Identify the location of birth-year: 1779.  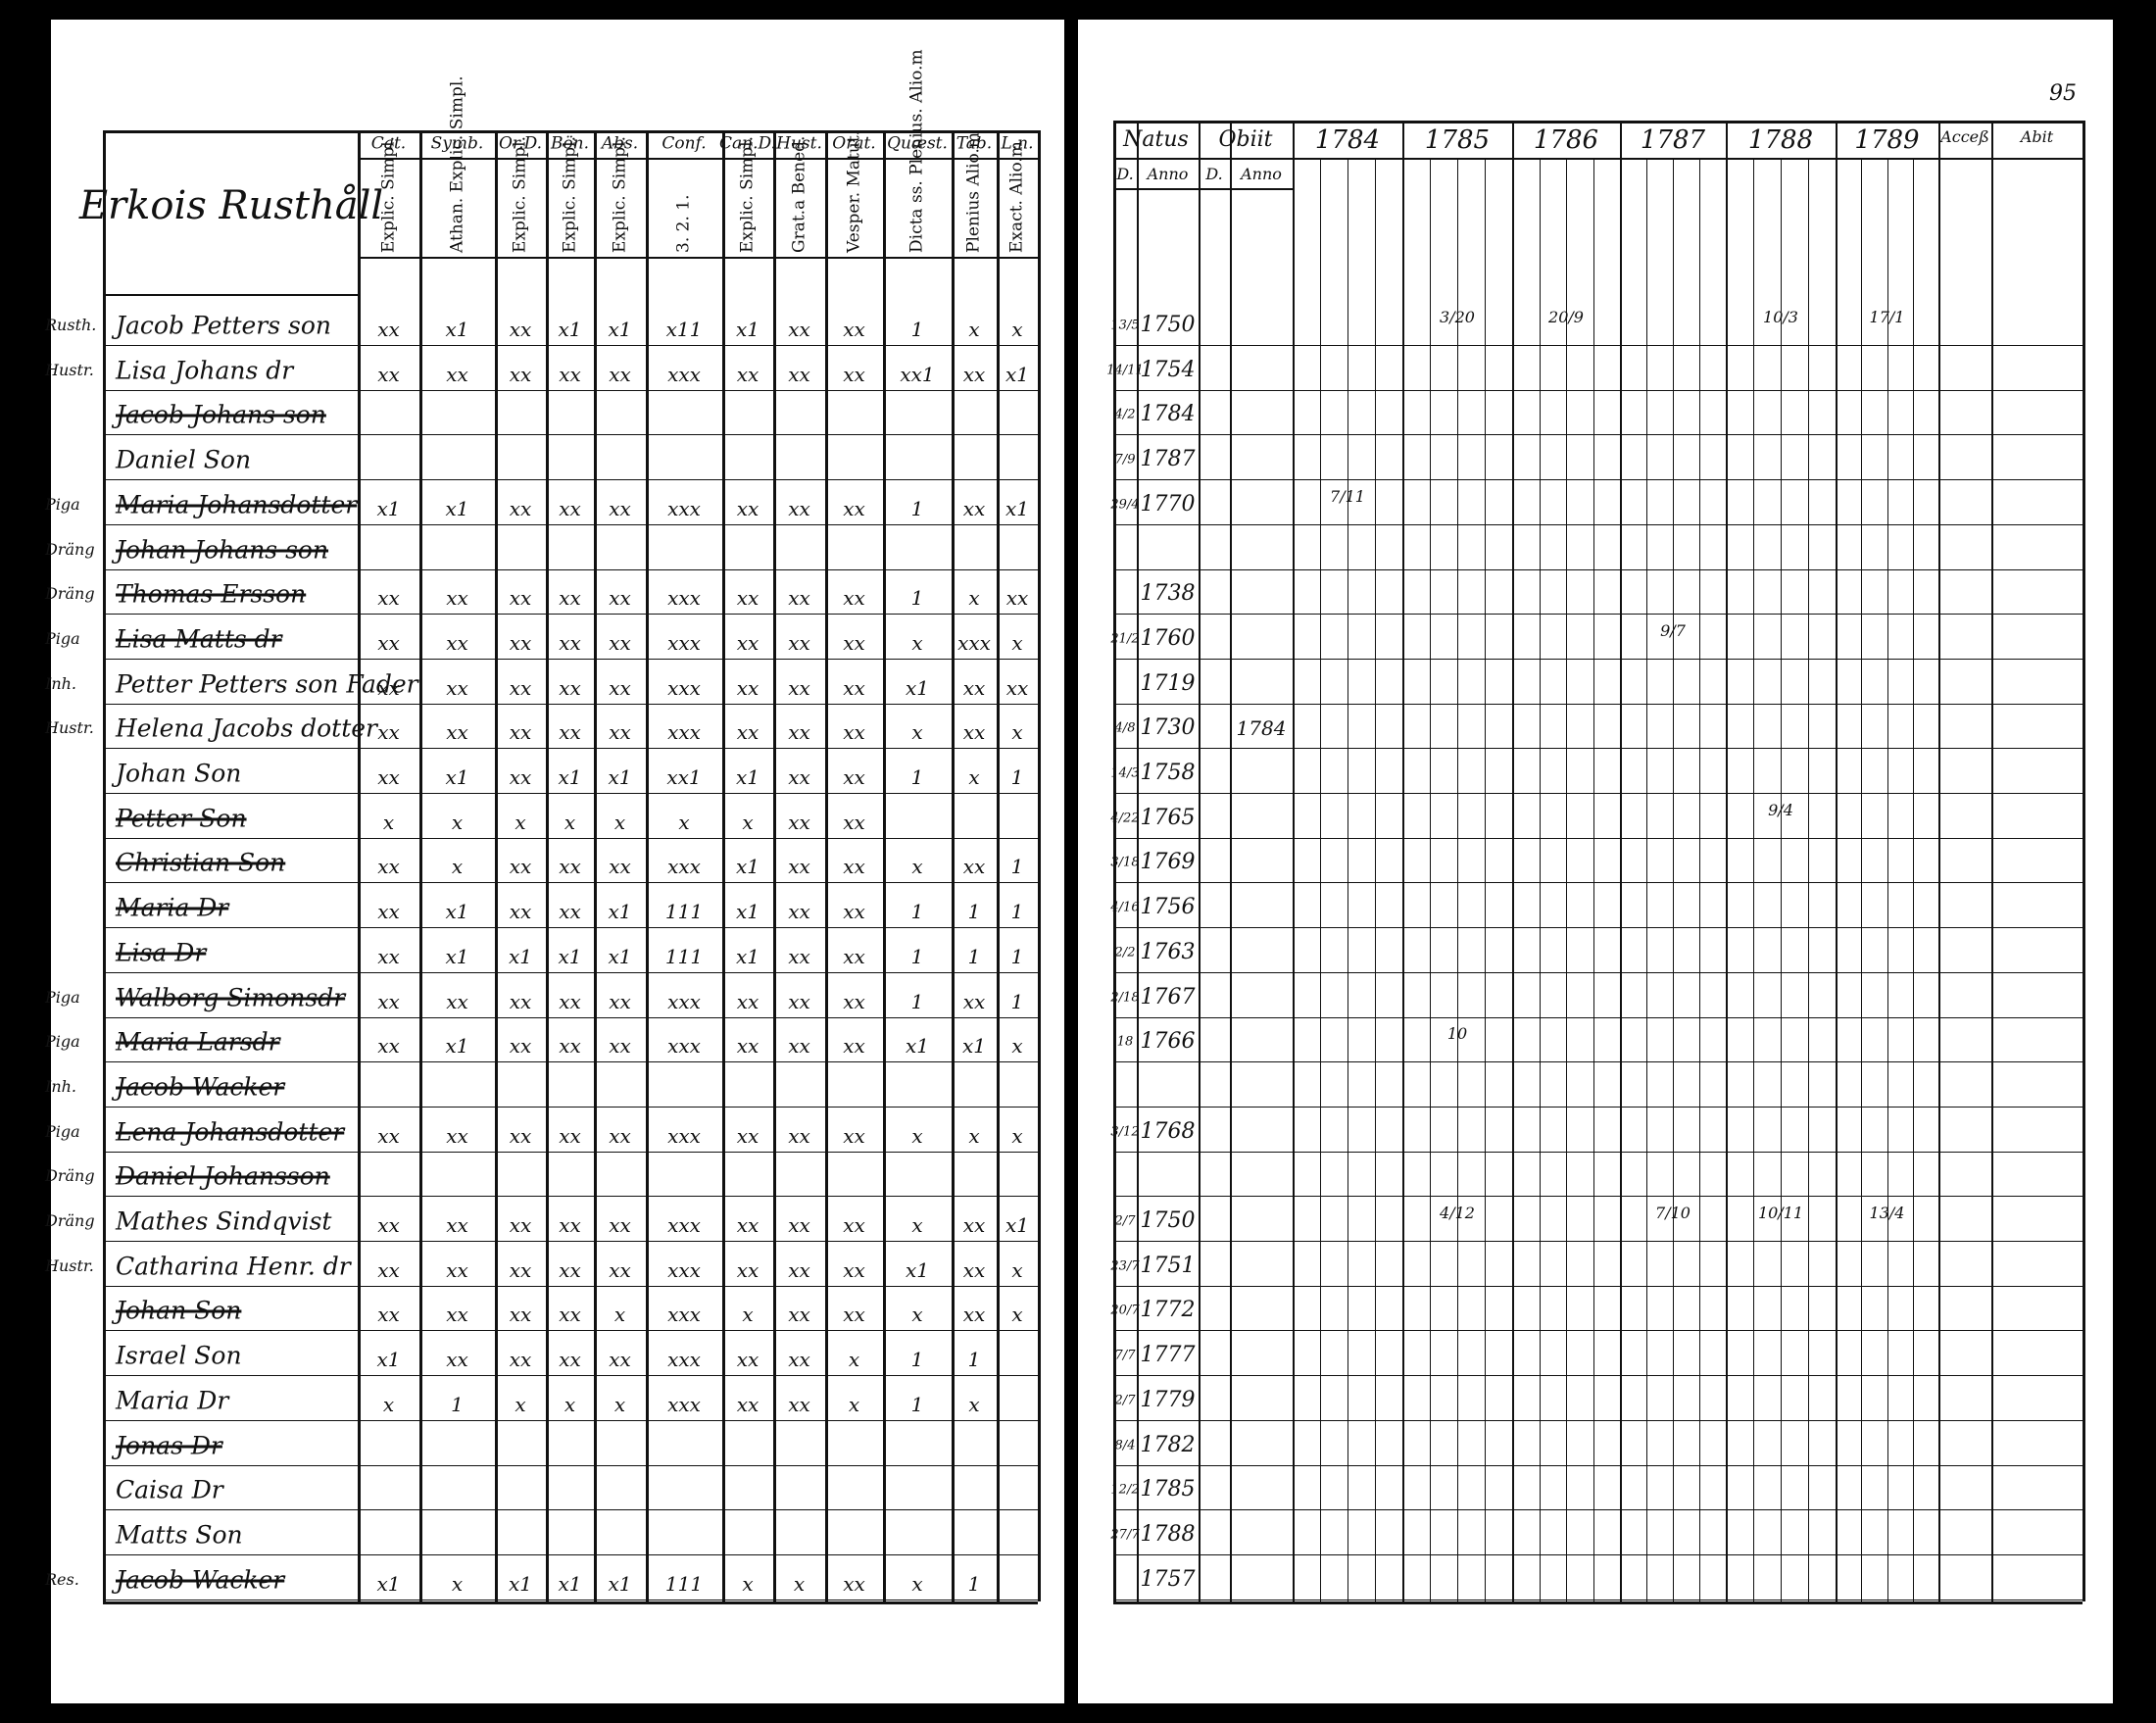
(1168, 1399).